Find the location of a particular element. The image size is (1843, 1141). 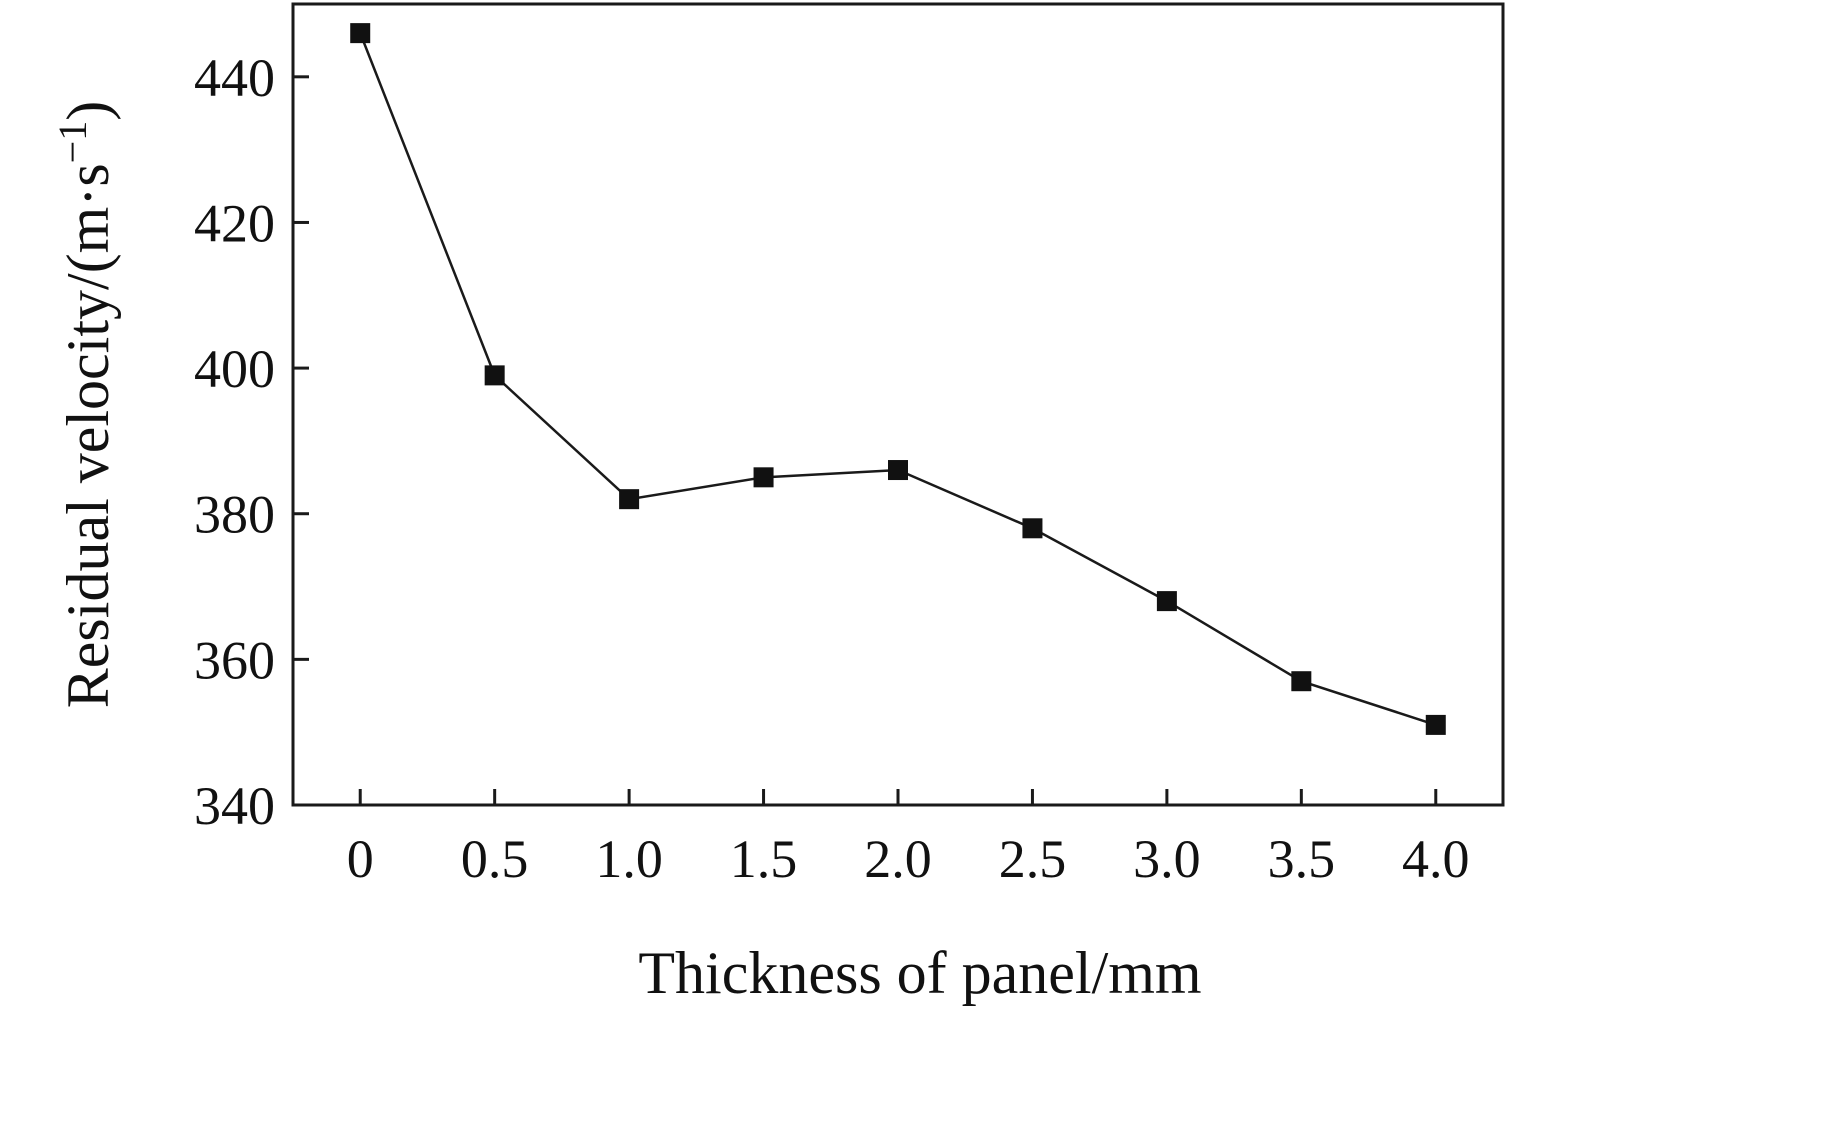

y-tick-label: 340 is located at coordinates (234, 806).